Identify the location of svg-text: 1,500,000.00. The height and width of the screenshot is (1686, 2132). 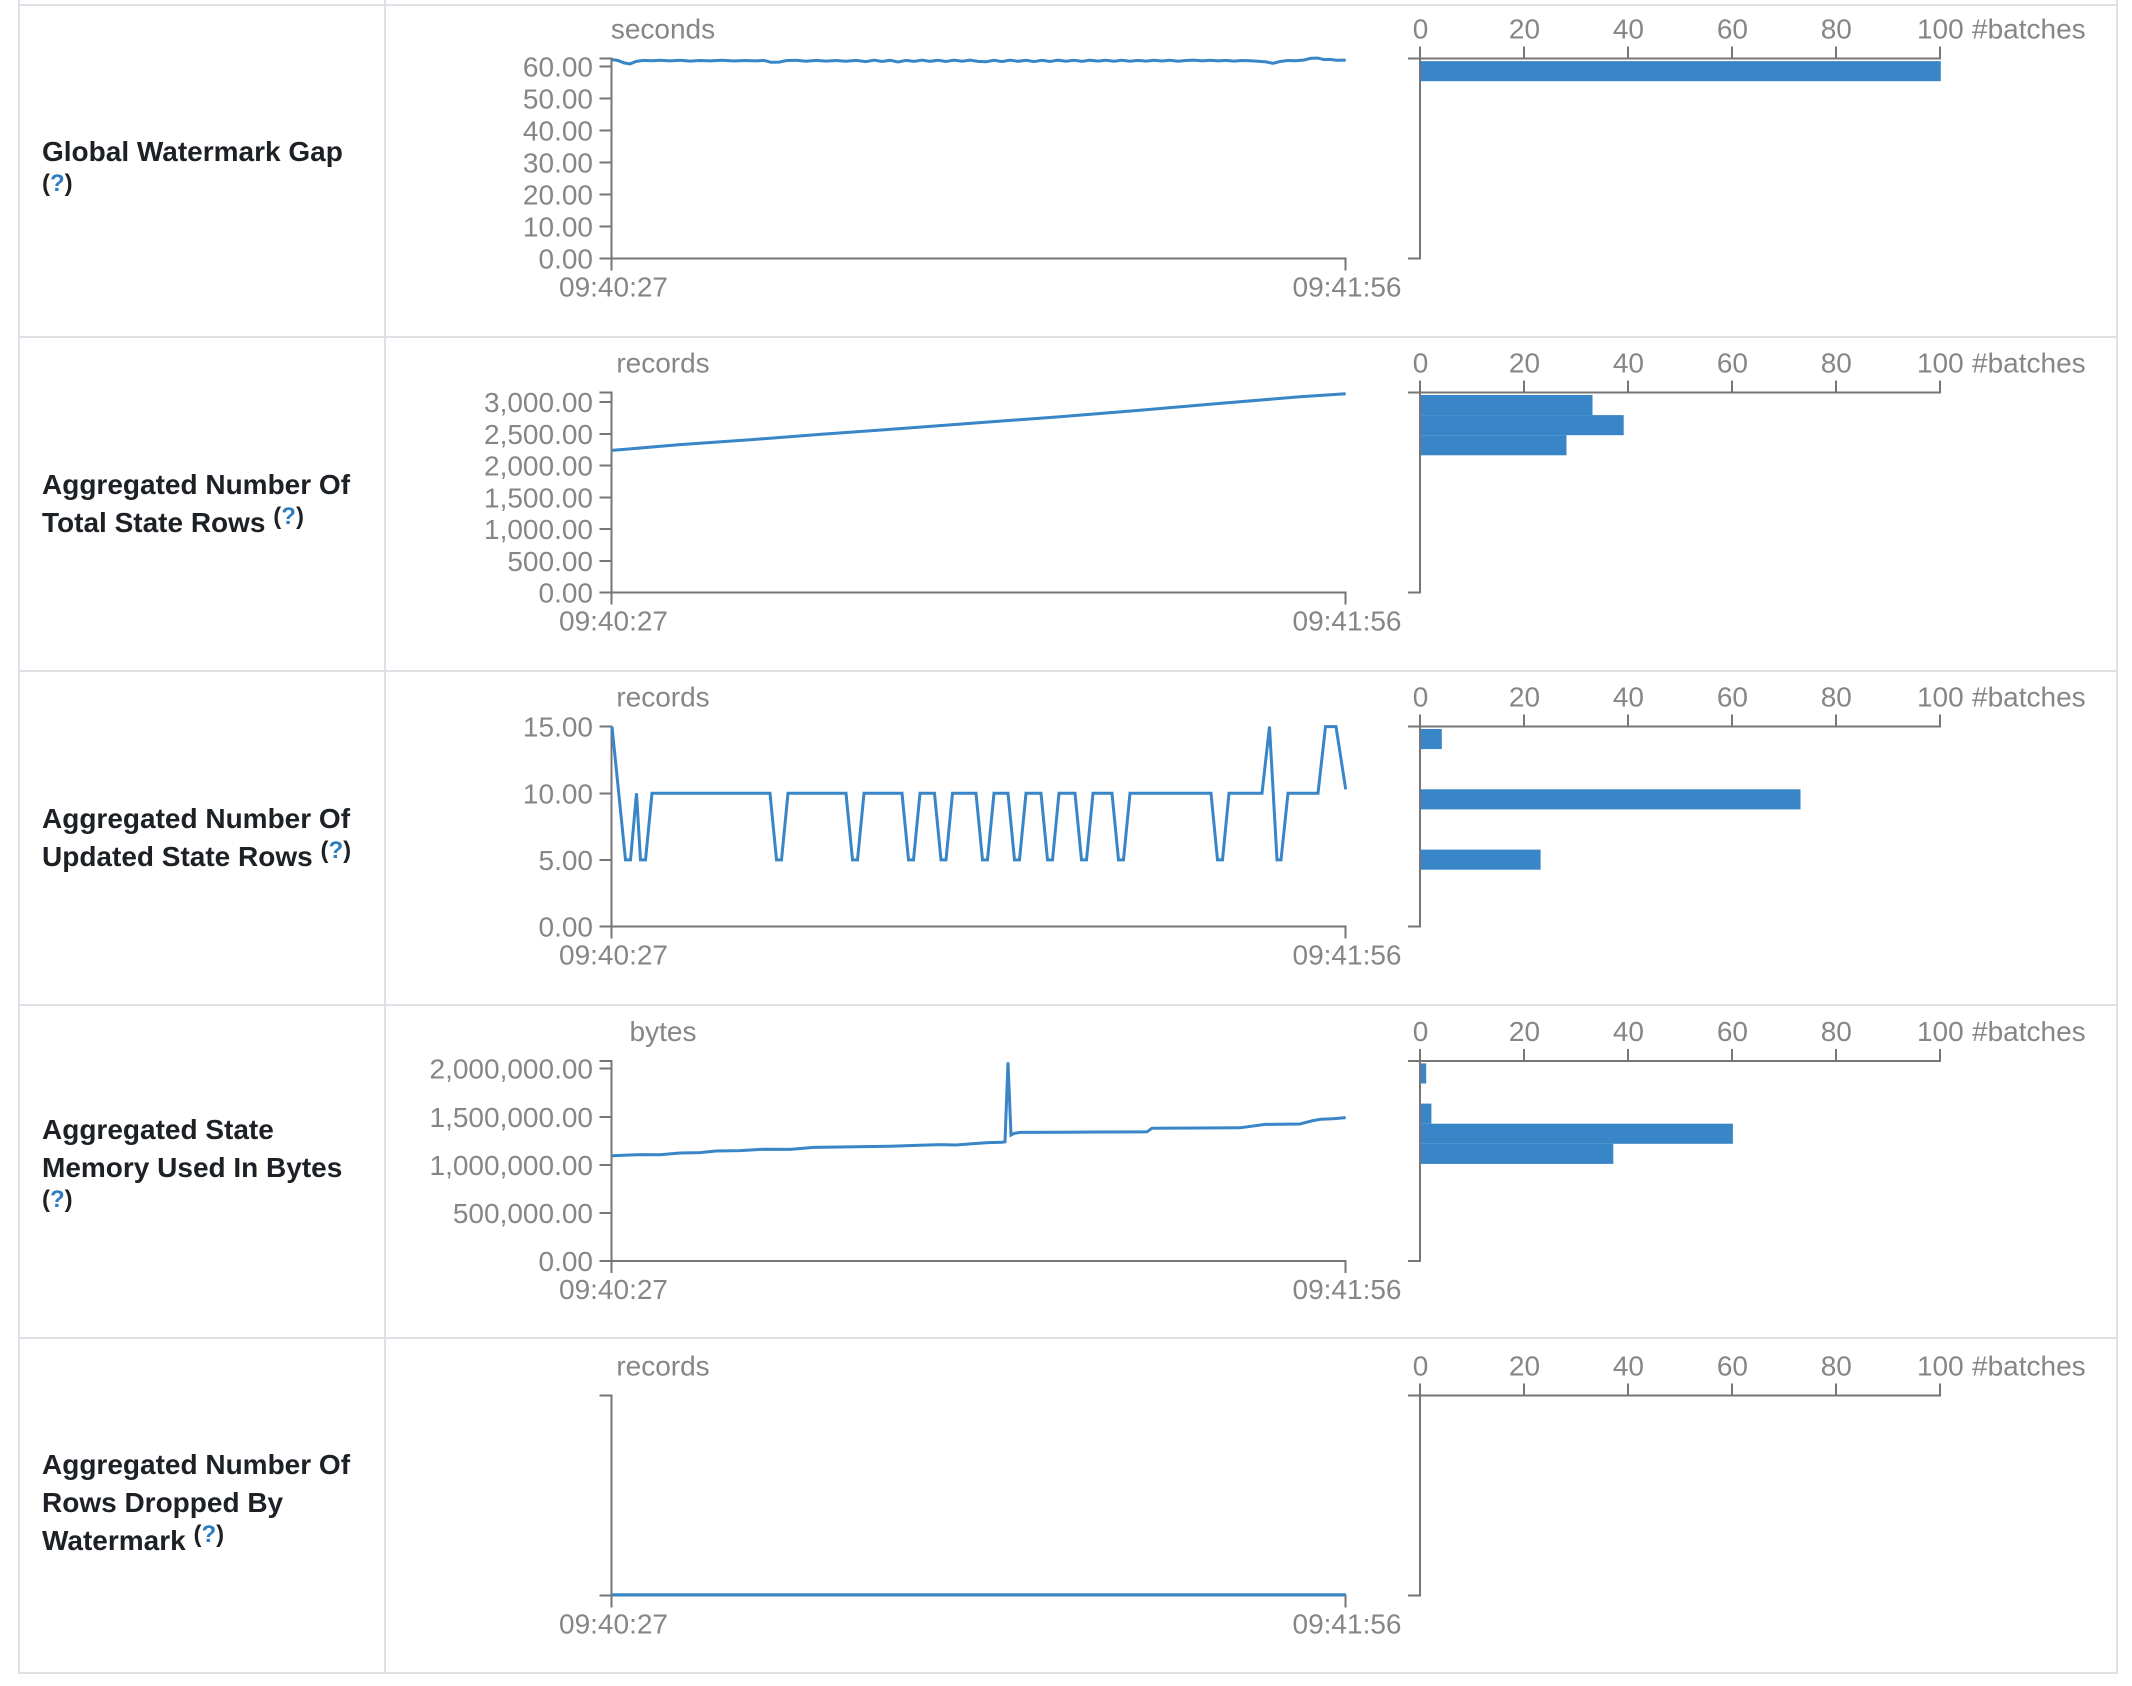
(512, 1117).